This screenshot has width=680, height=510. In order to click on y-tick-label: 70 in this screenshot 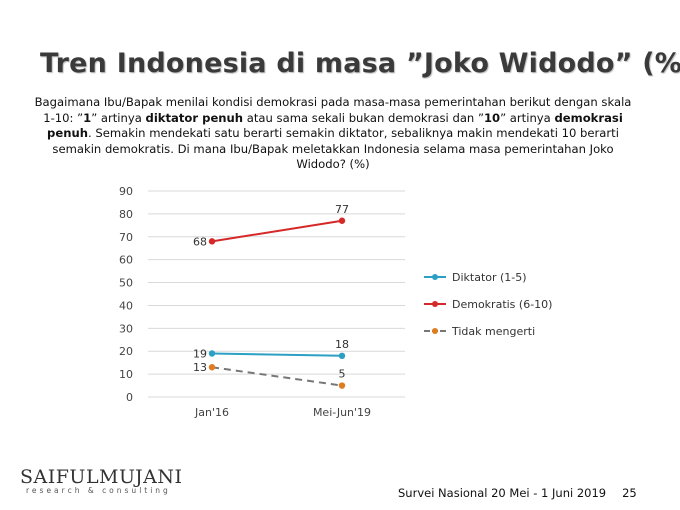, I will do `click(126, 237)`.